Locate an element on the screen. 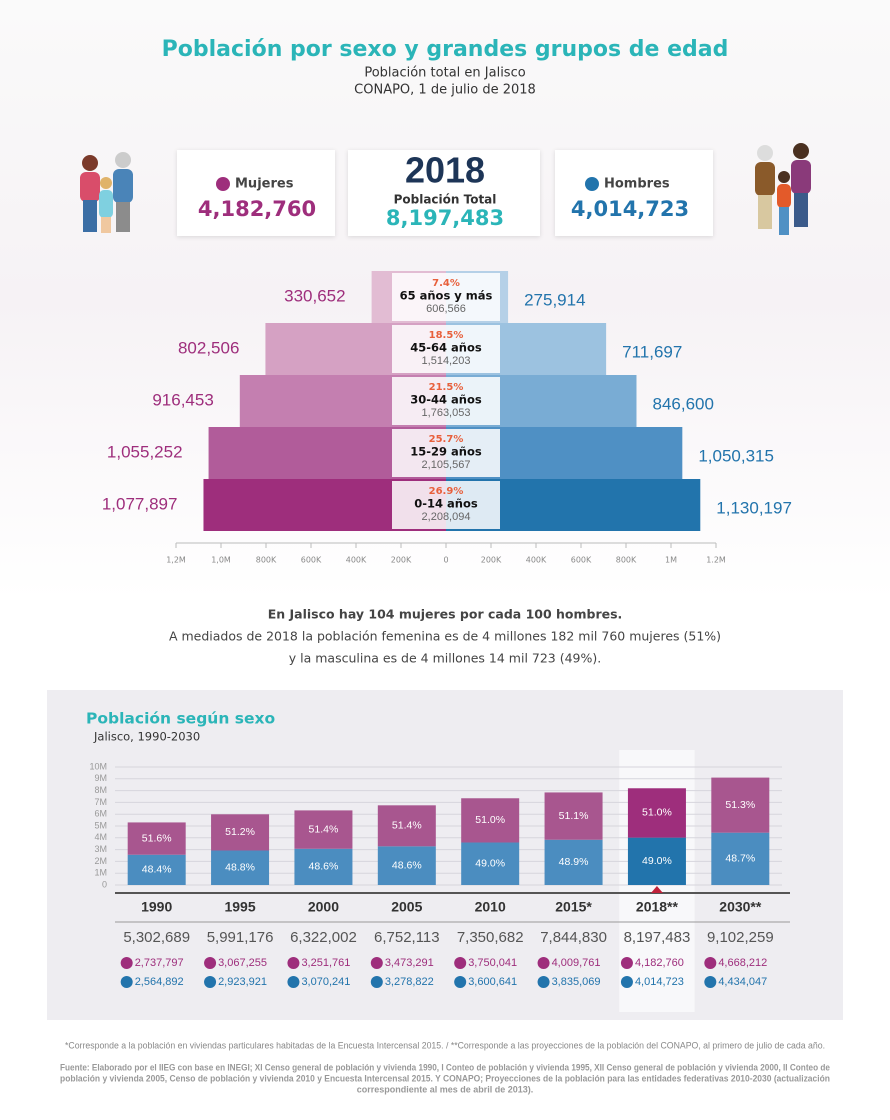 The image size is (890, 1120). category-label: 2030** is located at coordinates (740, 907).